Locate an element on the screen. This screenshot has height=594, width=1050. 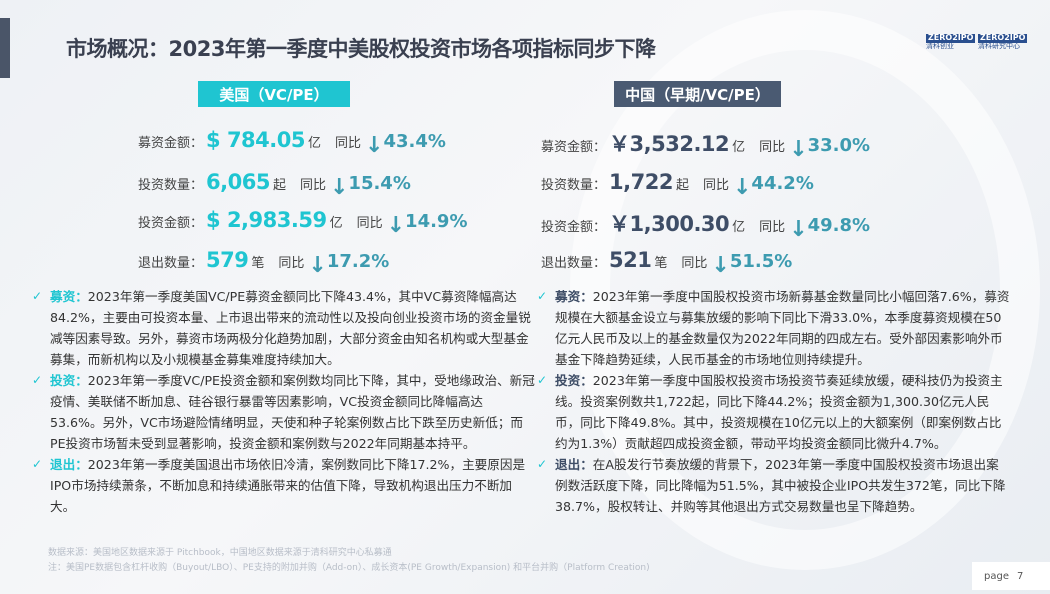
us-stat-row: 投资数量： 6,065 起同比 ↓ 15.4% is located at coordinates (274, 185).